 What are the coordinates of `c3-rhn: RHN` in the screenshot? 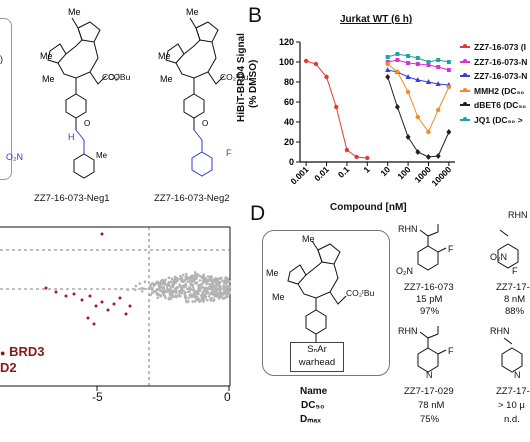 It's located at (408, 331).